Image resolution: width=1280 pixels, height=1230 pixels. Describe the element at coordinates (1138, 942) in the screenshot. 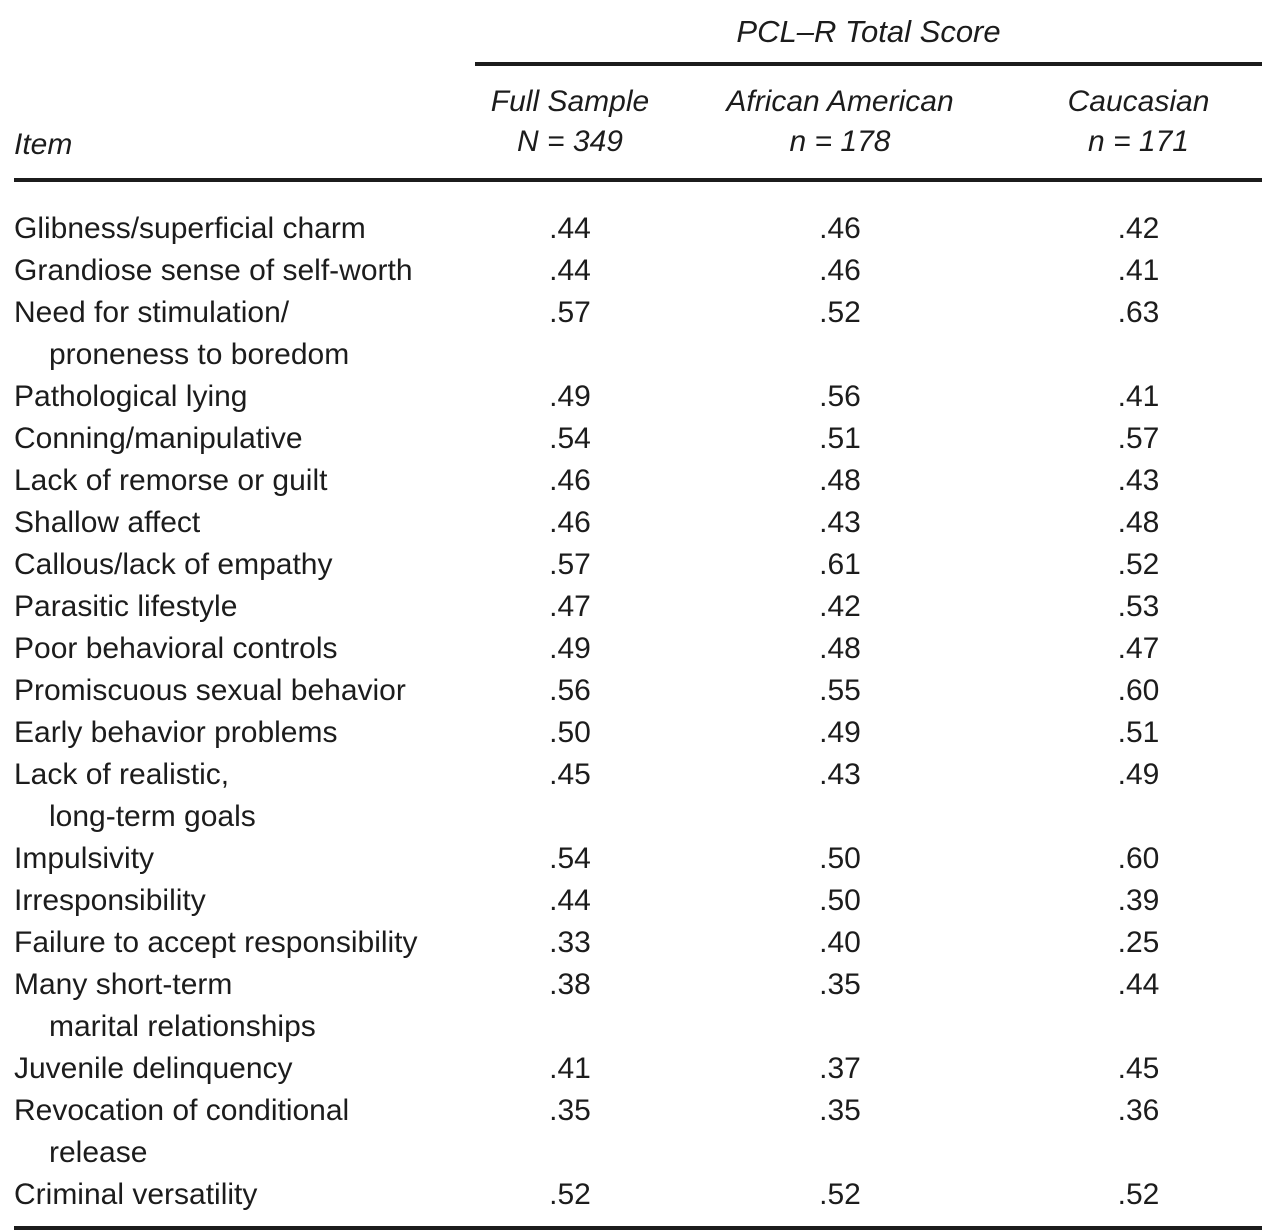

I see `value-cell-caucasian: .25` at that location.